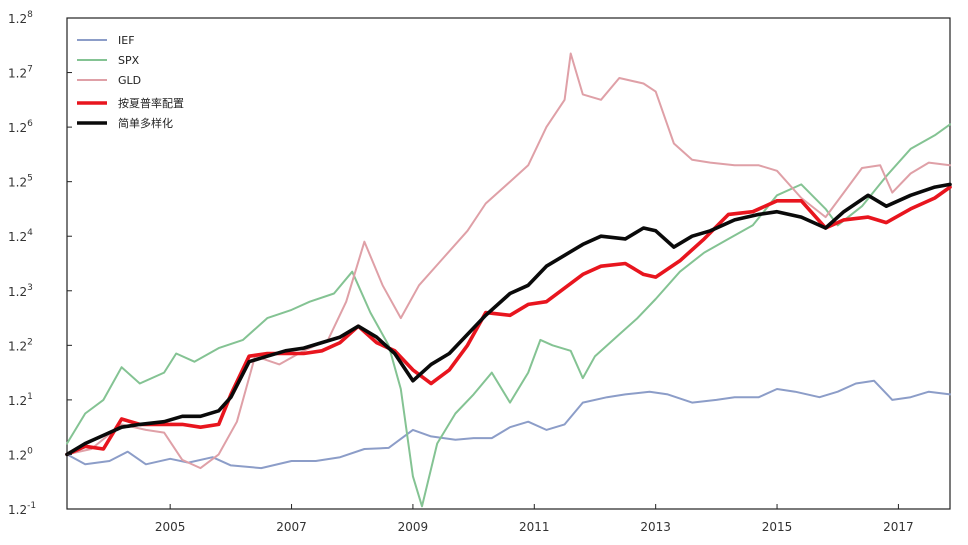 The height and width of the screenshot is (545, 968). I want to click on legend-label: SPX, so click(129, 60).